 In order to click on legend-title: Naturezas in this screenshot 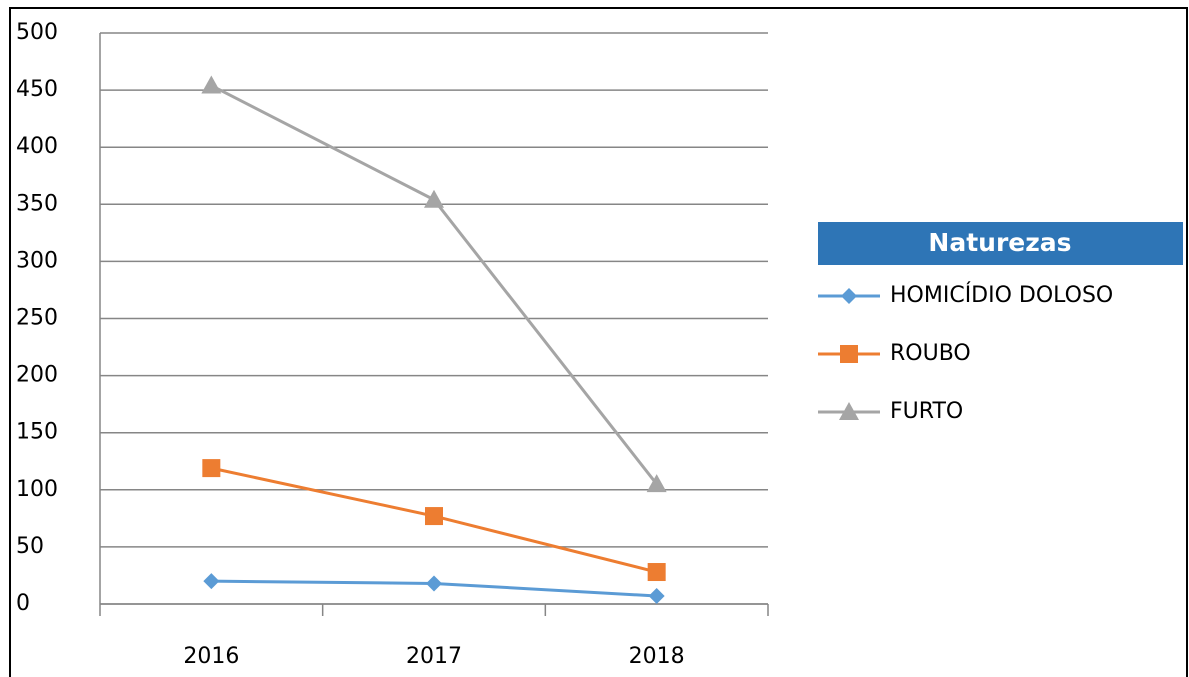, I will do `click(999, 242)`.